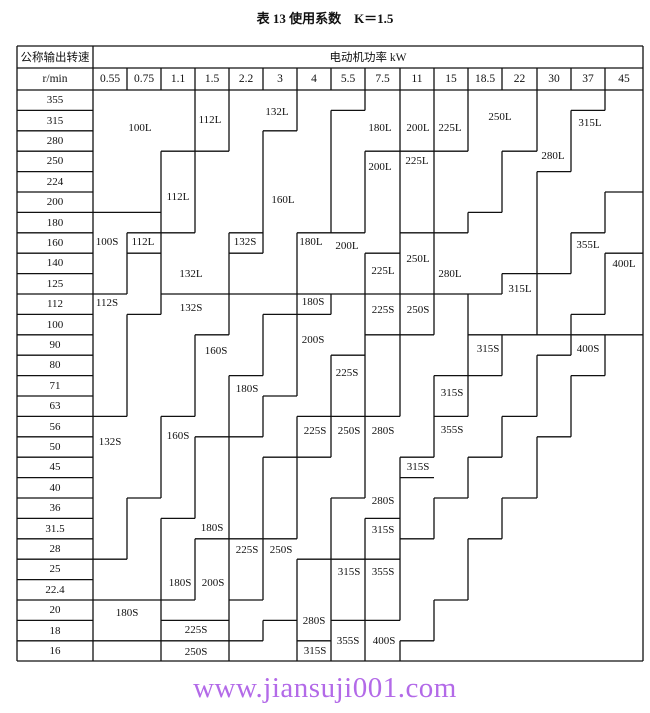 The image size is (650, 713). I want to click on speed-row-label: 63, so click(55, 406).